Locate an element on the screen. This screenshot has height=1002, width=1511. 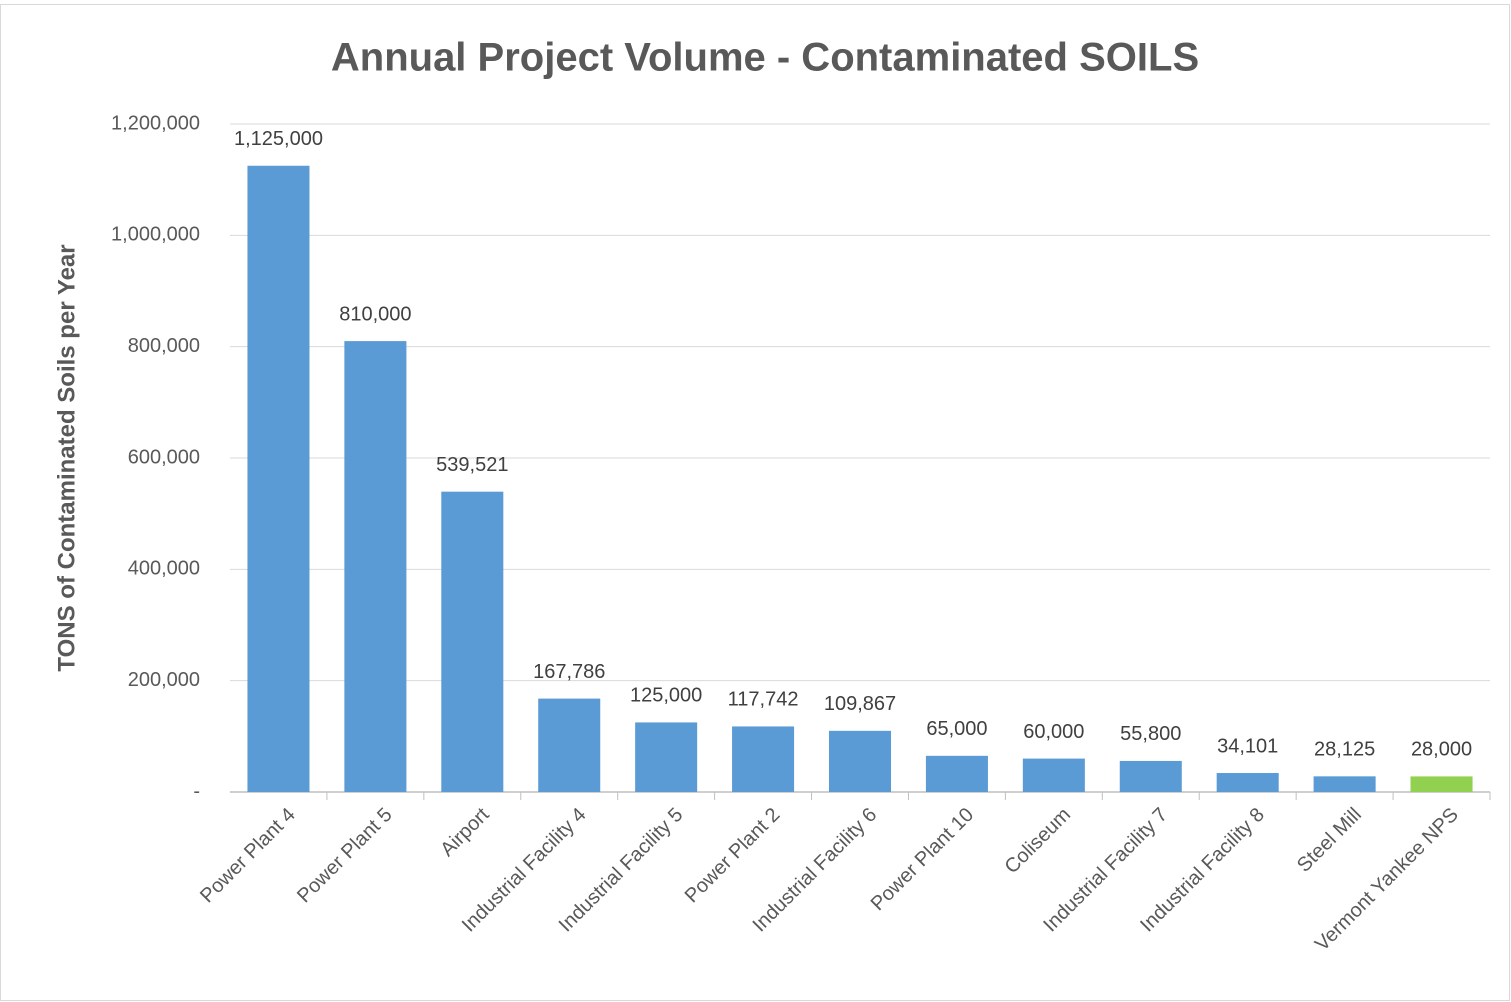
y-tick-label: 400,000 is located at coordinates (164, 569).